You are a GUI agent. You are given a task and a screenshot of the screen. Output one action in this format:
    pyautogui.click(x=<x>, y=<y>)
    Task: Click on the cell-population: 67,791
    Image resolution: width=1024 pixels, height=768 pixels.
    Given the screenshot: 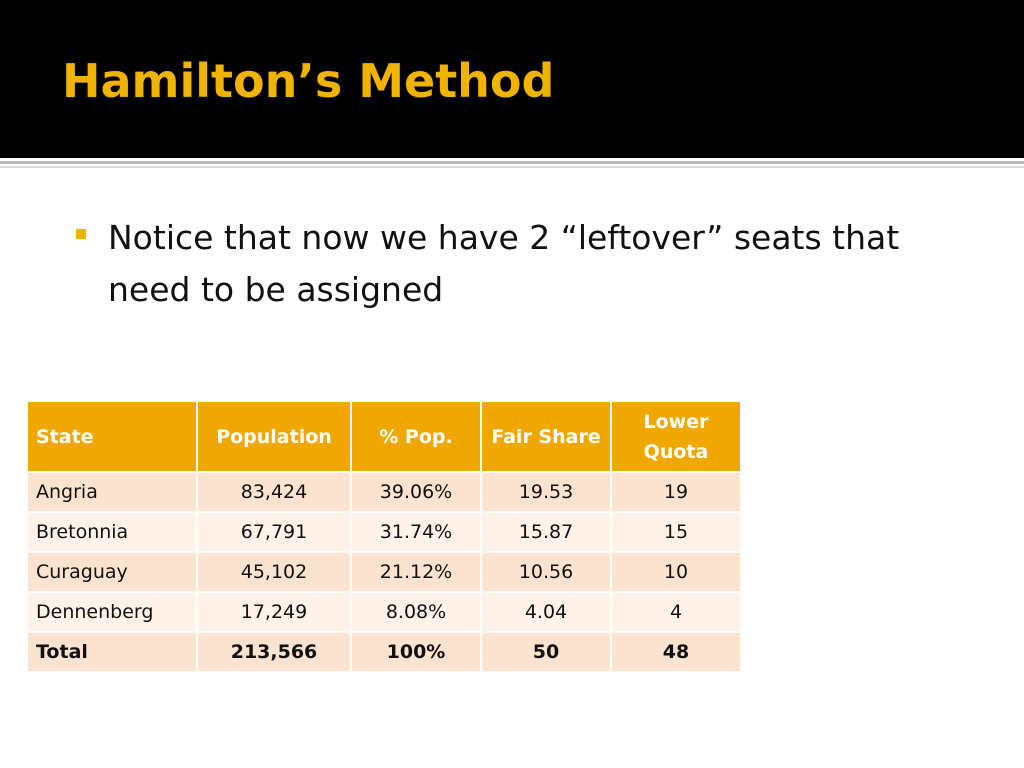 What is the action you would take?
    pyautogui.click(x=274, y=532)
    